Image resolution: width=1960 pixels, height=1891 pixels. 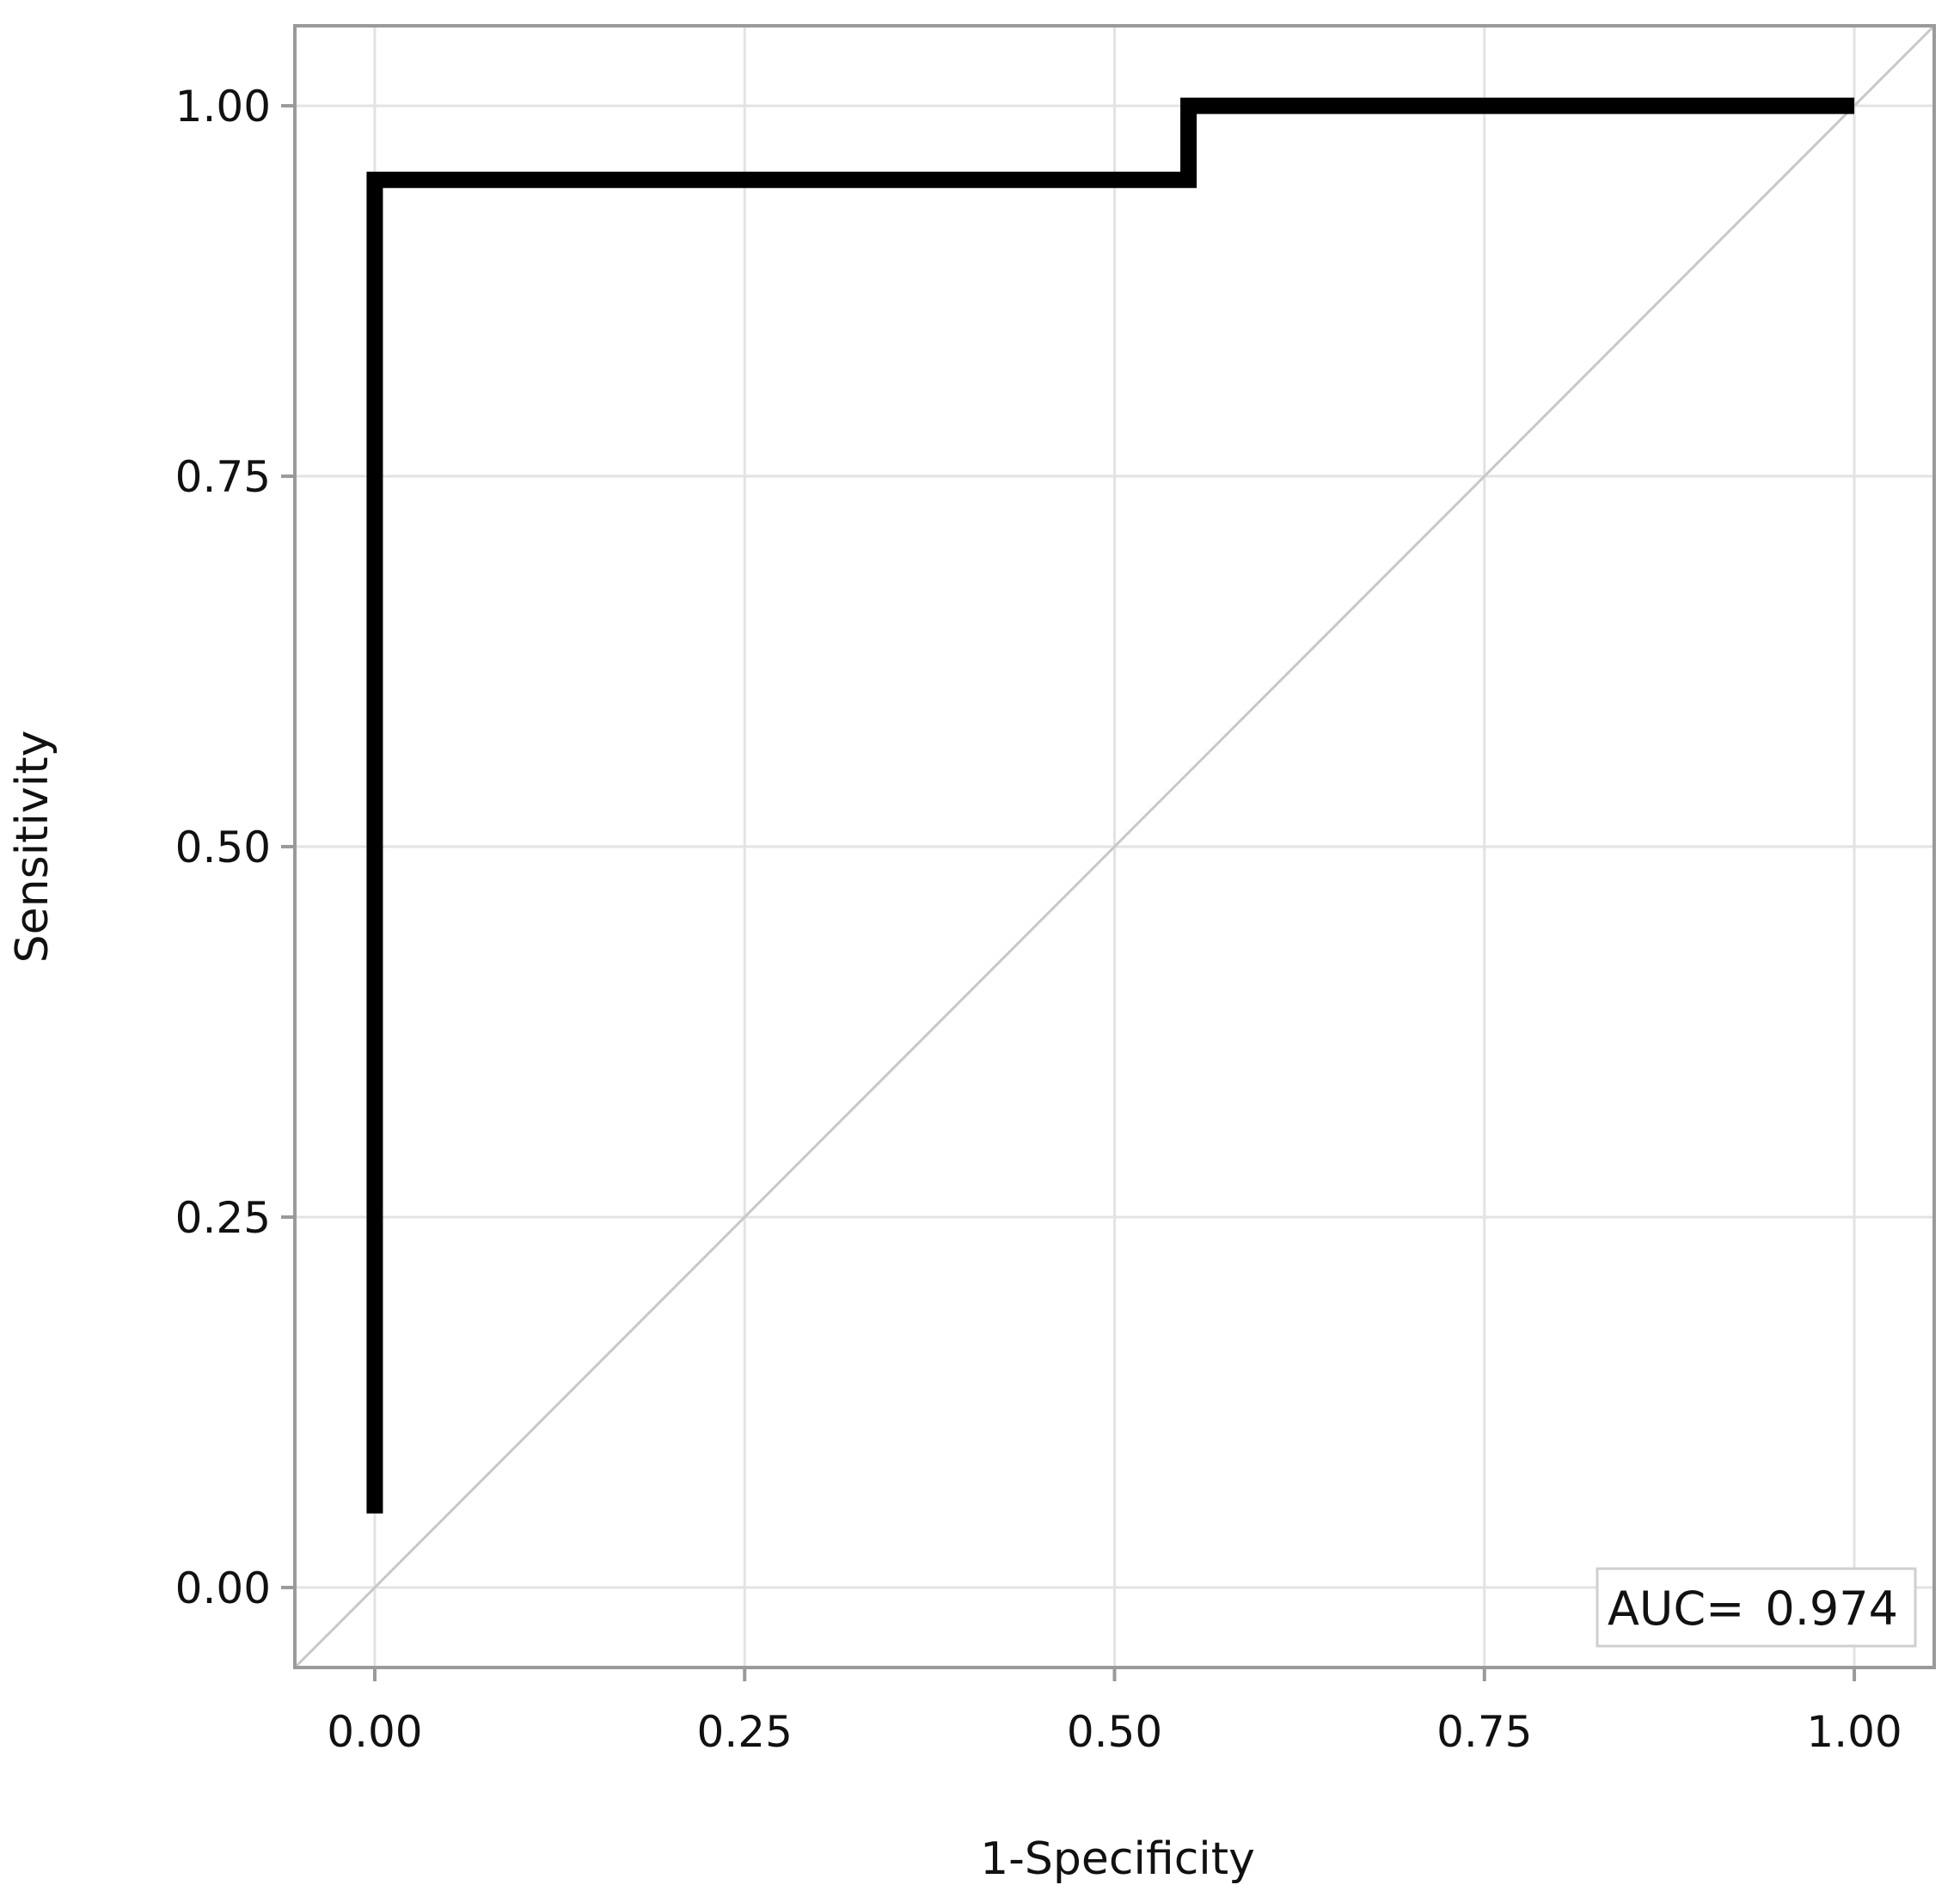 I want to click on y-tick-label: 0.00, so click(x=223, y=1588).